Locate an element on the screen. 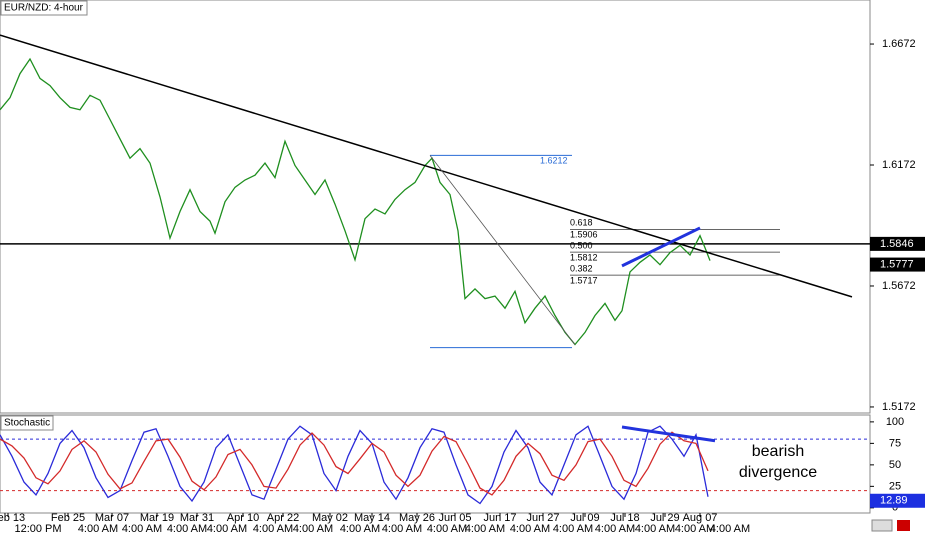 Image resolution: width=925 pixels, height=535 pixels. price-label: 1.5846 is located at coordinates (897, 244).